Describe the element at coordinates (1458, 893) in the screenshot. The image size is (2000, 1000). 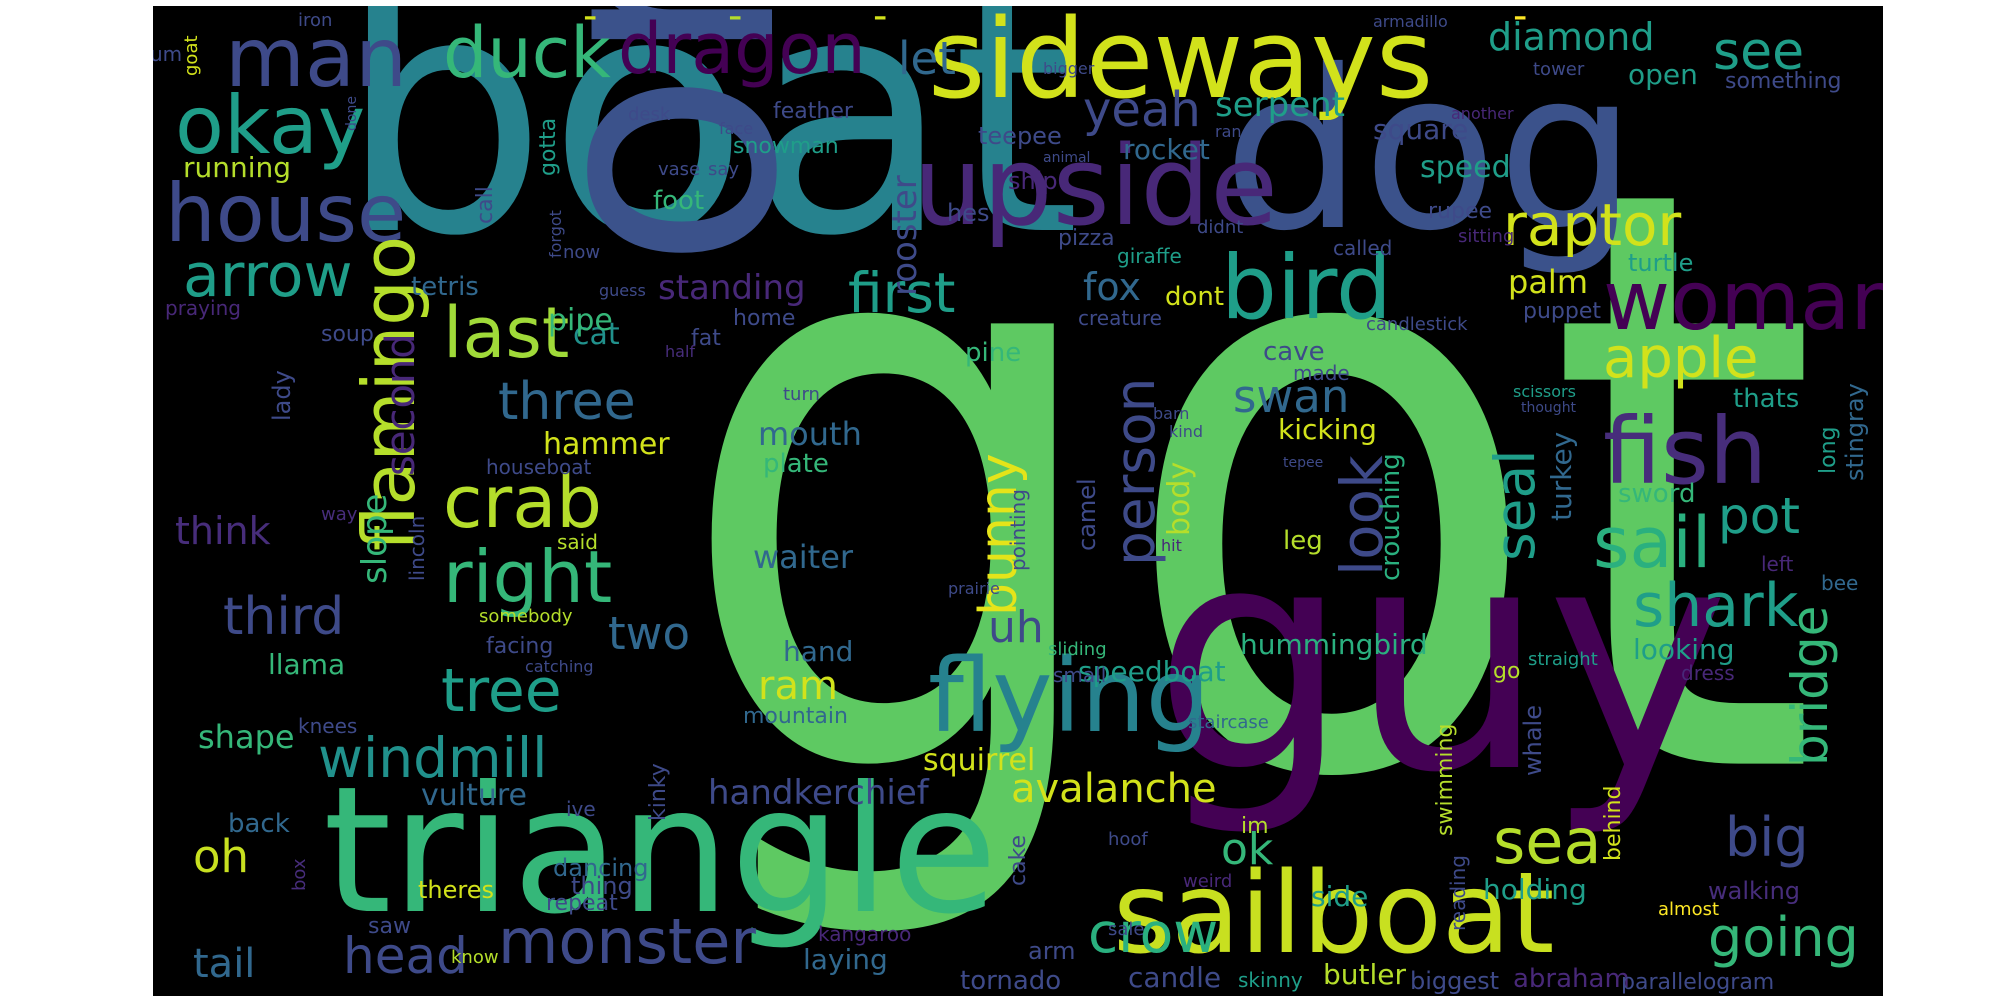
I see `word-reading: reading` at that location.